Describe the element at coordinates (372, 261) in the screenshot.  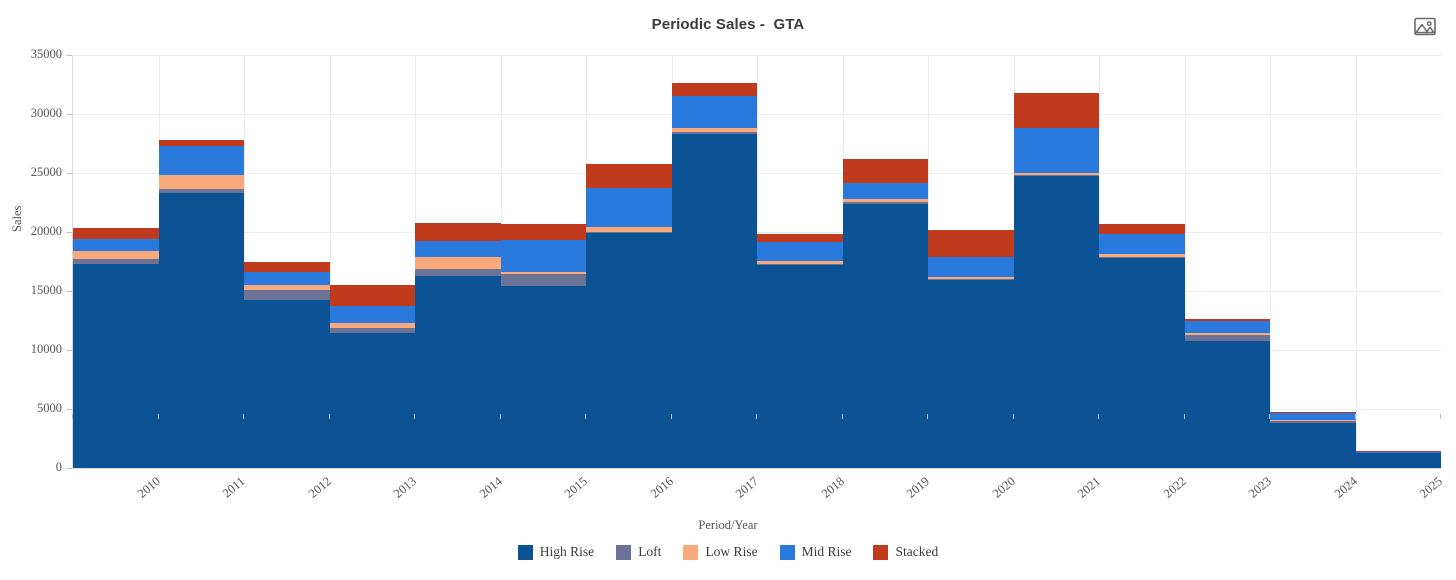
I see `bar-2013` at that location.